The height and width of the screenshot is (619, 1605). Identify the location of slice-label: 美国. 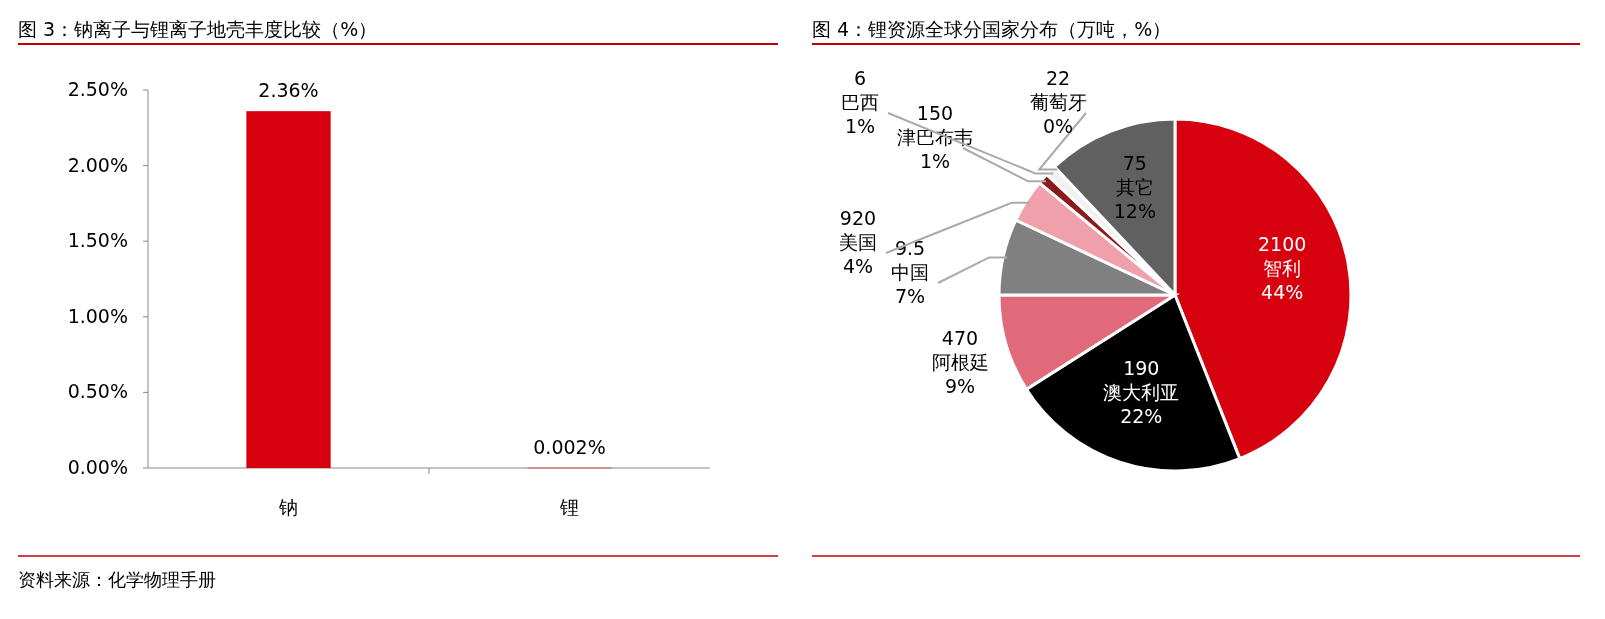
(858, 242).